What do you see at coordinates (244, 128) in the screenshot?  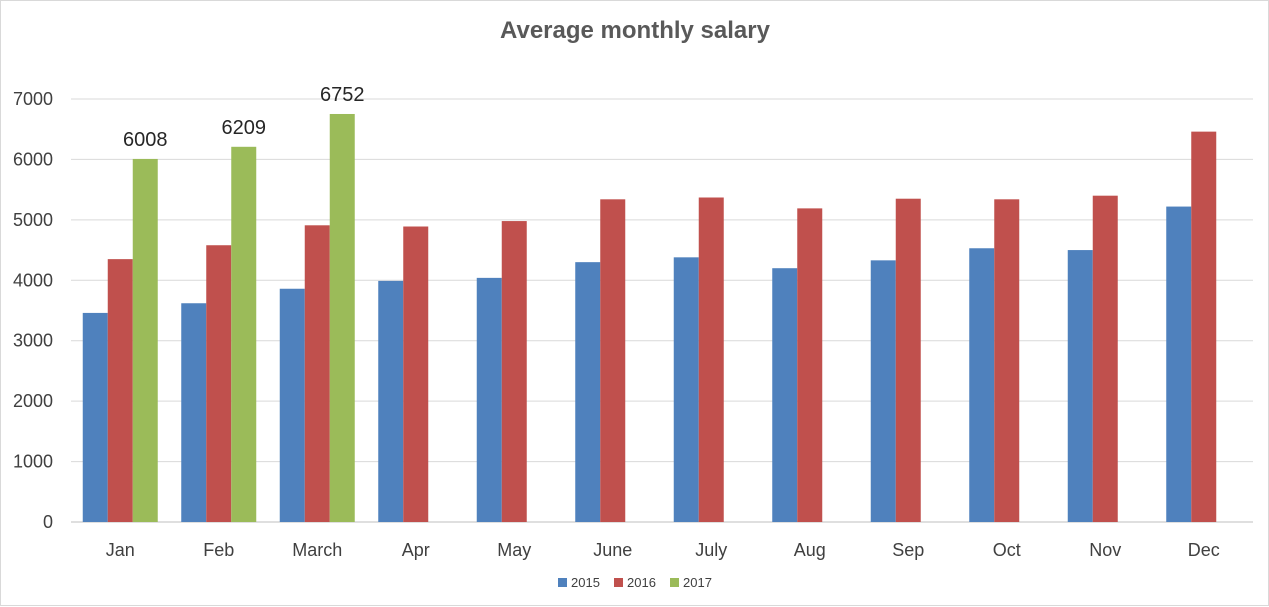 I see `data-label: 6209` at bounding box center [244, 128].